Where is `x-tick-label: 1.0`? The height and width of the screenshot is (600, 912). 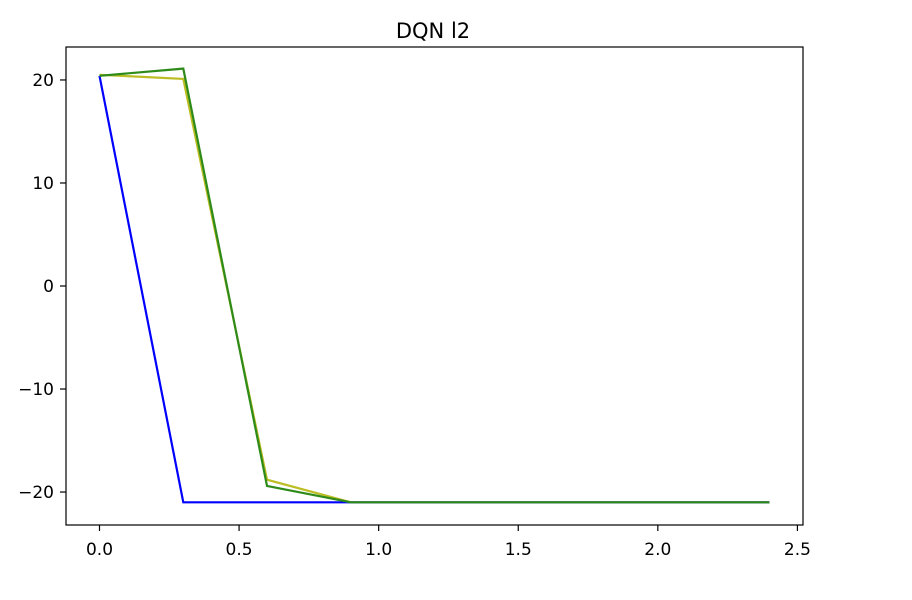
x-tick-label: 1.0 is located at coordinates (378, 550).